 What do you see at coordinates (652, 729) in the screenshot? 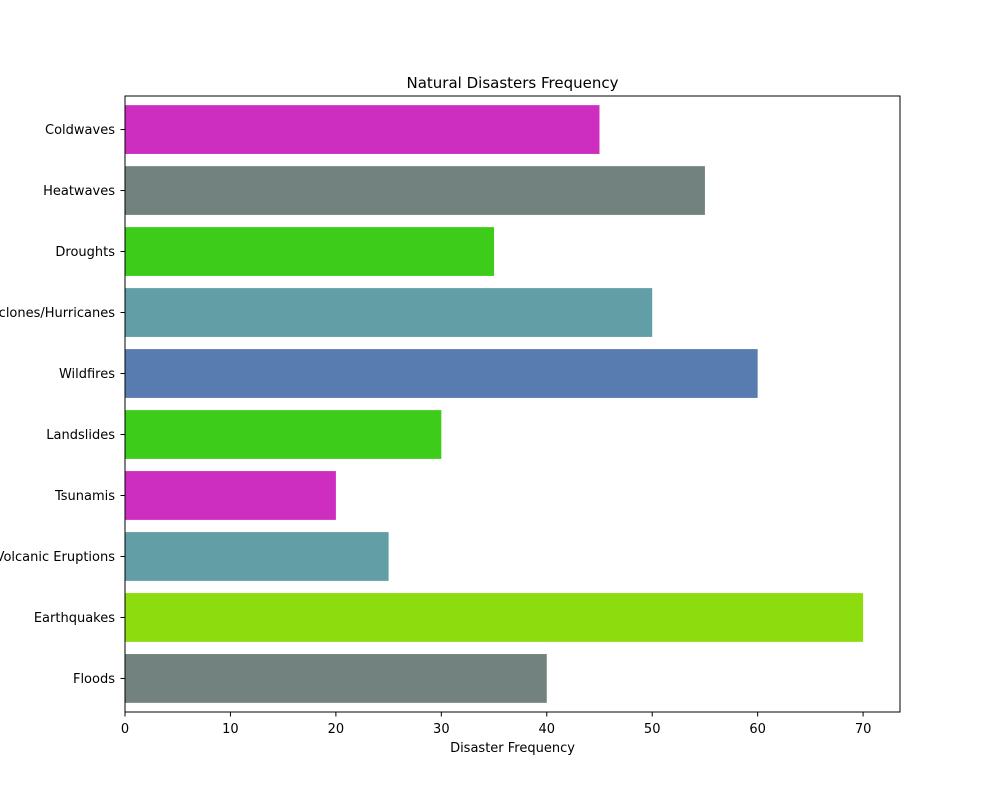
I see `x-tick-label-50: 50` at bounding box center [652, 729].